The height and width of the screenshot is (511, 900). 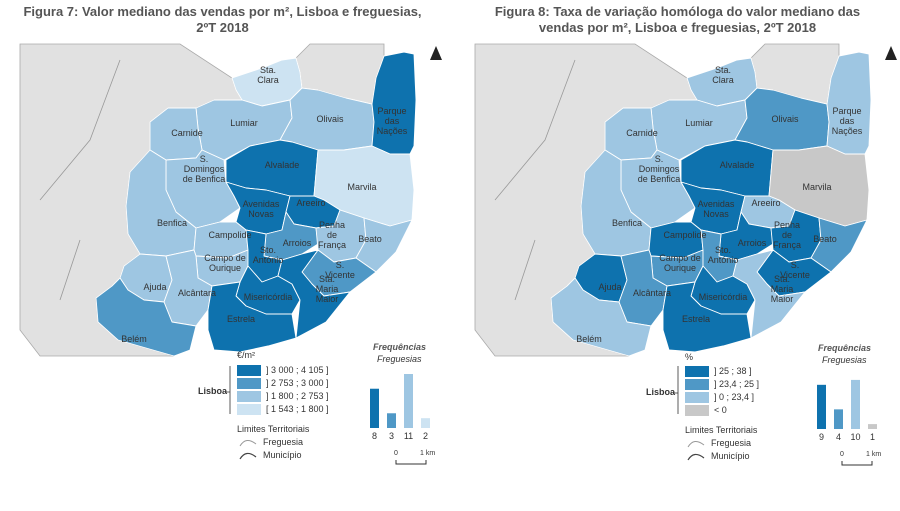 I want to click on frequency-value: 4, so click(x=838, y=437).